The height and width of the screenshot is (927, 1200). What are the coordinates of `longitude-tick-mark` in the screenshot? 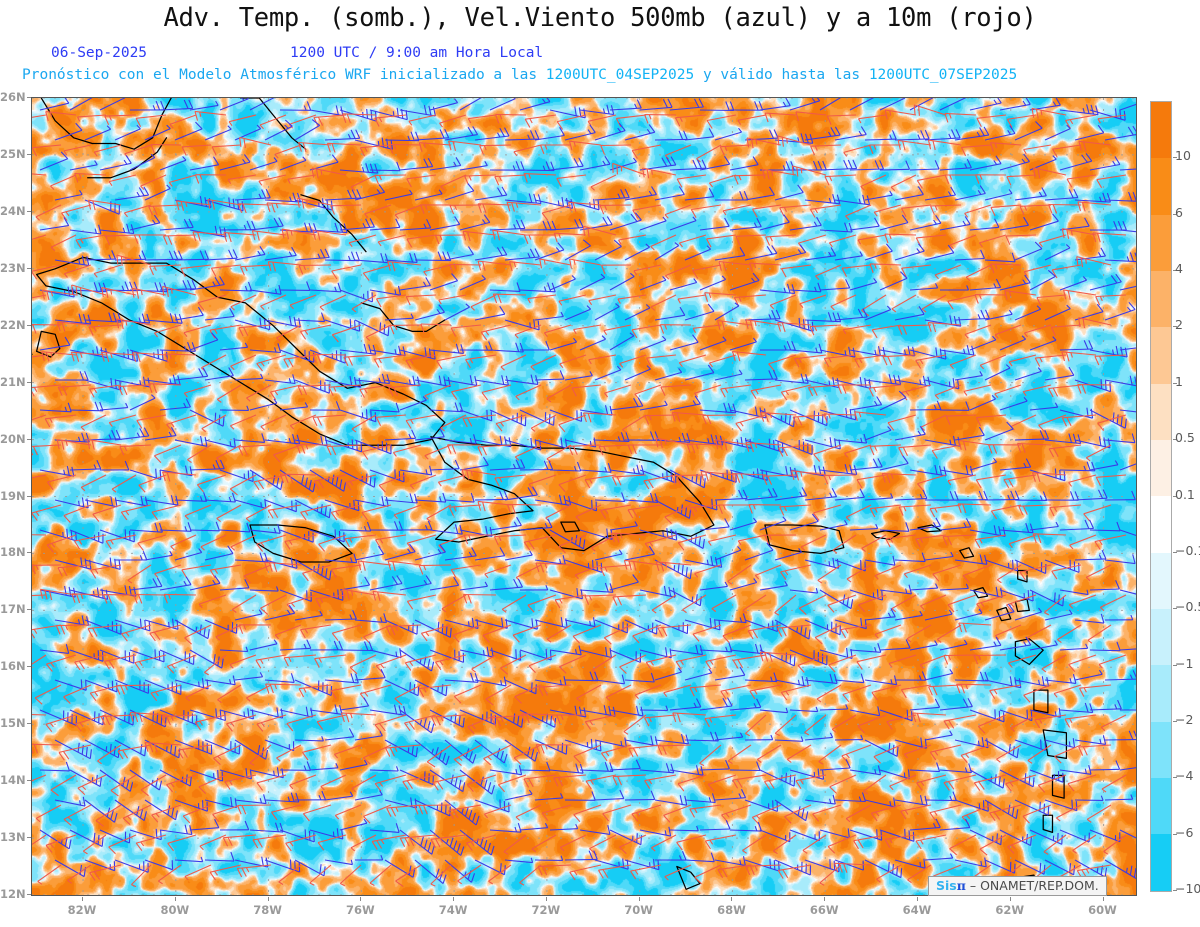 It's located at (1103, 899).